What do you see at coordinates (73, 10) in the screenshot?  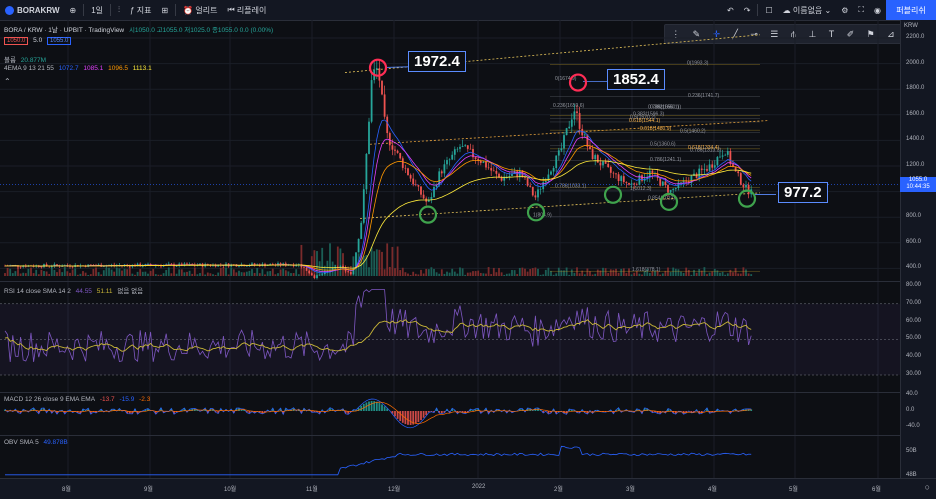 I see `compare-add-icon: ⊕` at bounding box center [73, 10].